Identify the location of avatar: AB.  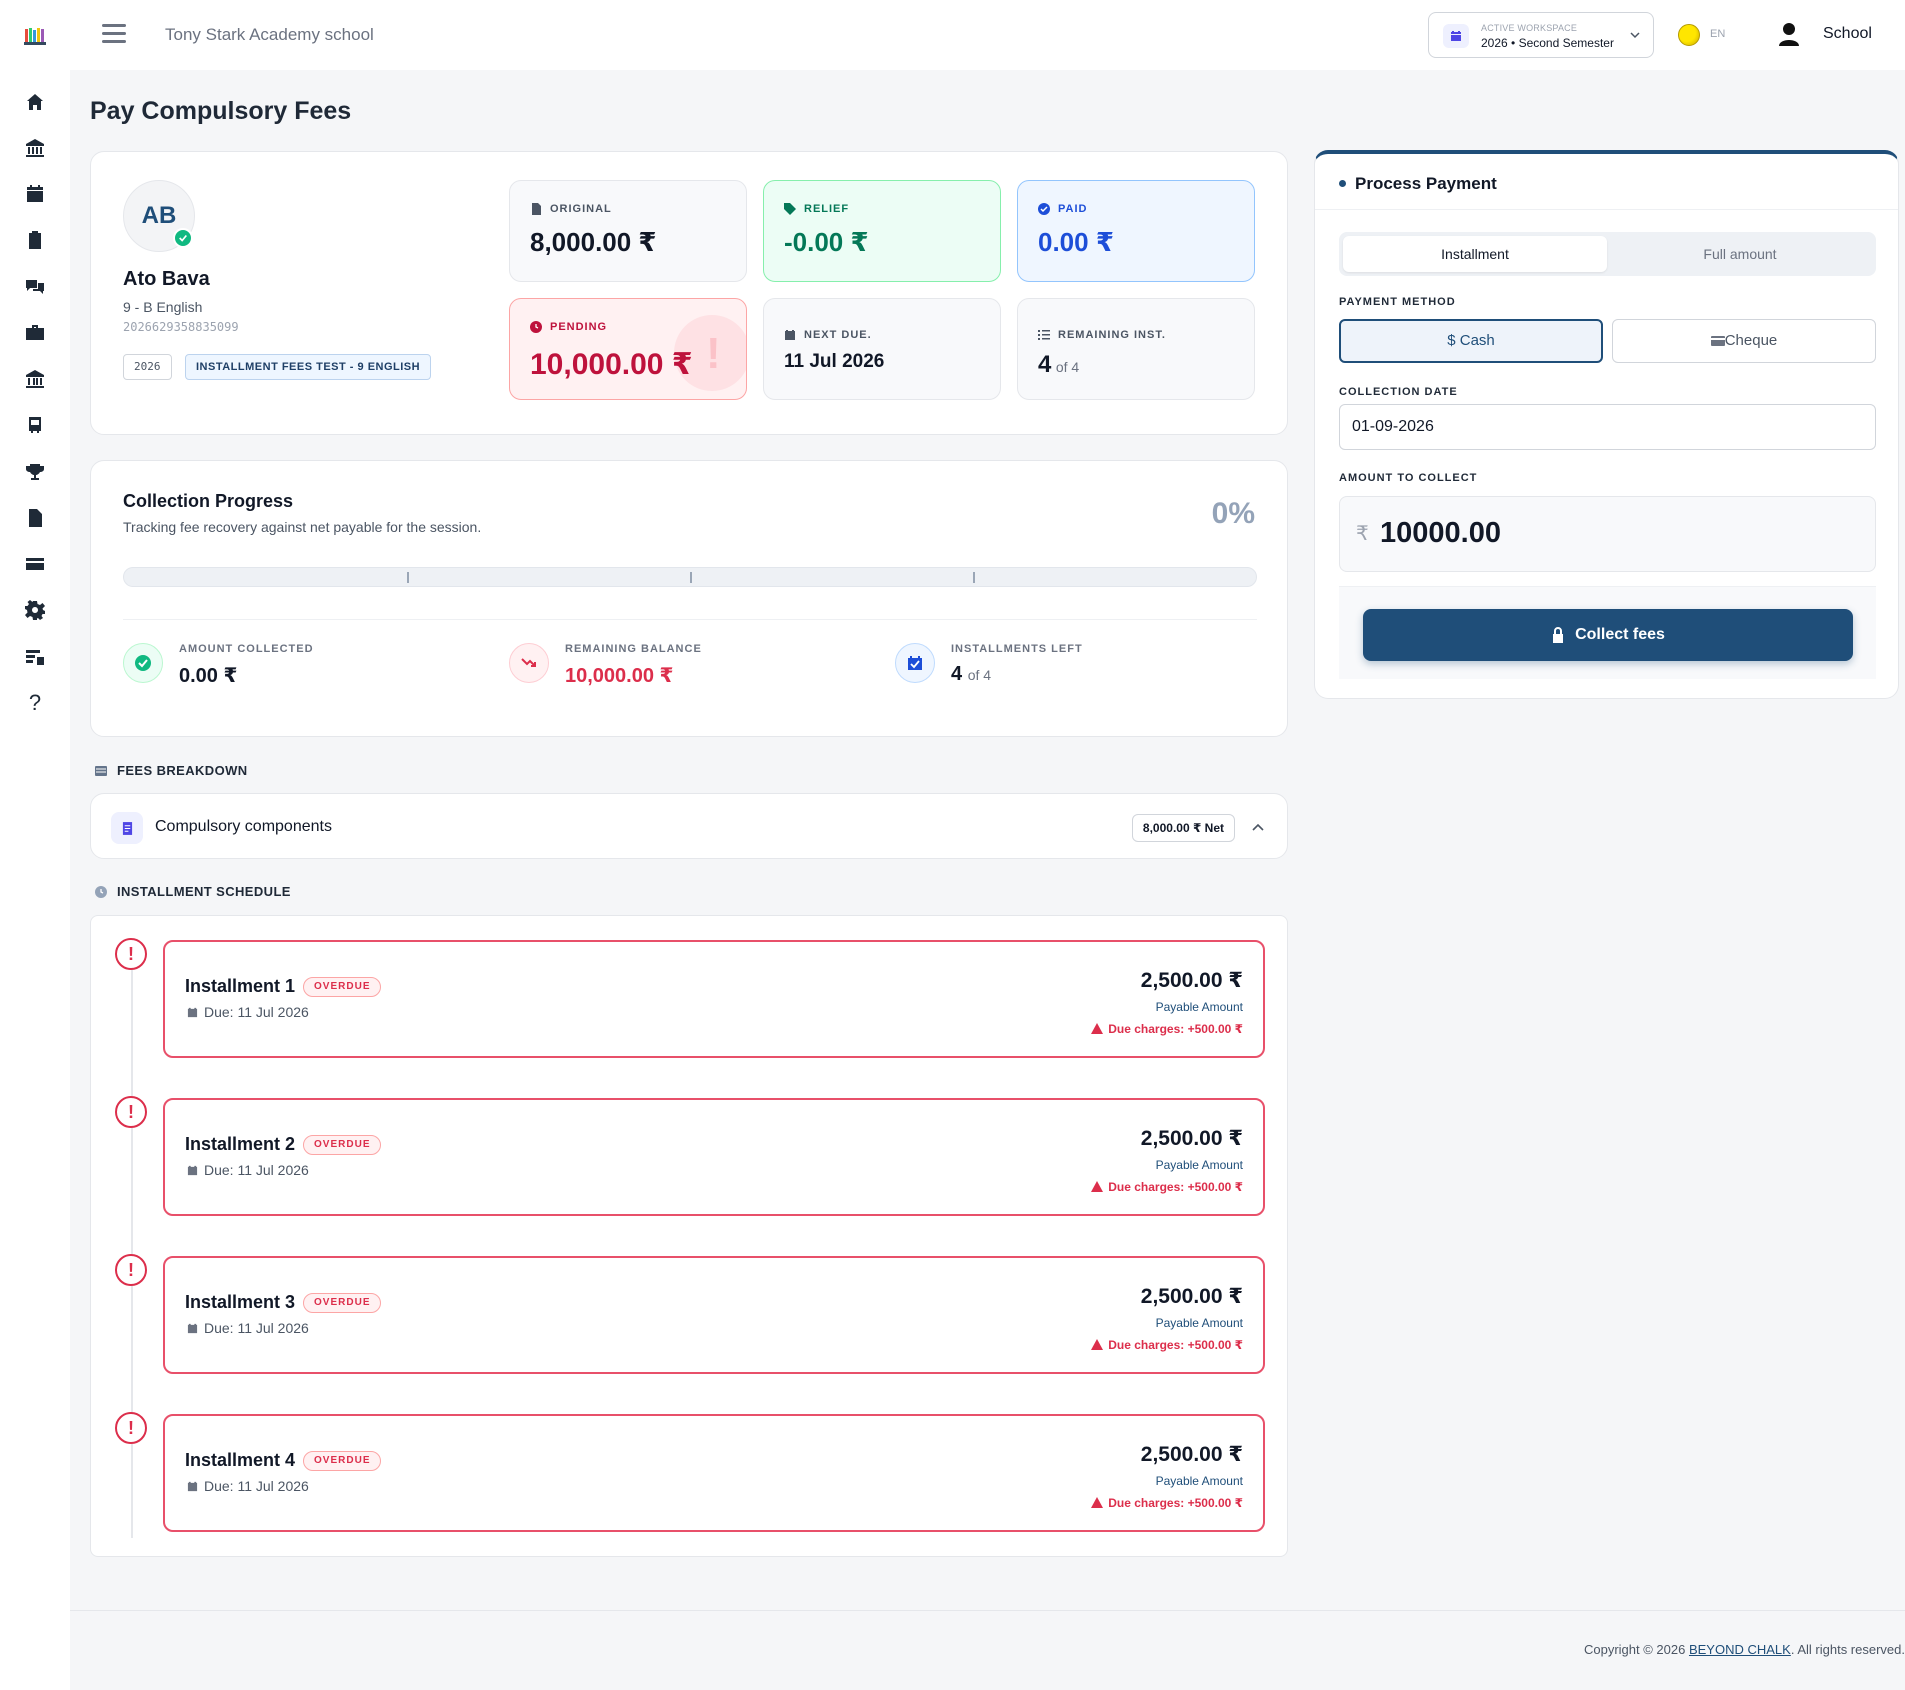
(159, 216).